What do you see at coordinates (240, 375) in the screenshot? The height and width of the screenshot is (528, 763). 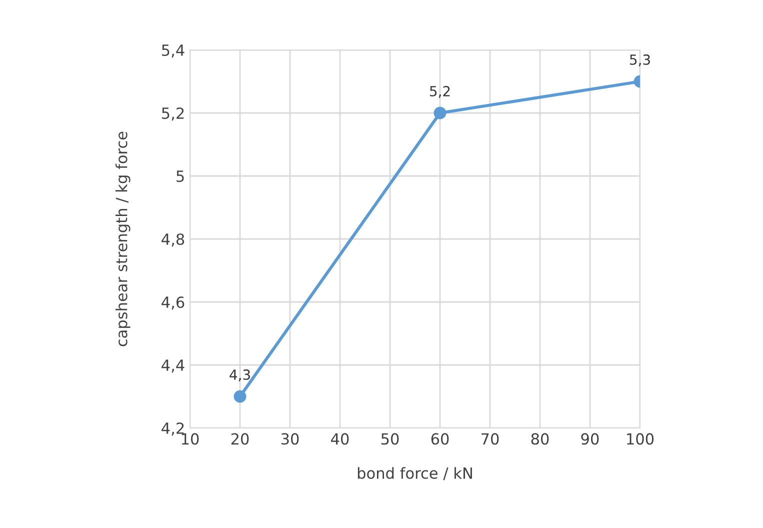 I see `data-label: 4,3` at bounding box center [240, 375].